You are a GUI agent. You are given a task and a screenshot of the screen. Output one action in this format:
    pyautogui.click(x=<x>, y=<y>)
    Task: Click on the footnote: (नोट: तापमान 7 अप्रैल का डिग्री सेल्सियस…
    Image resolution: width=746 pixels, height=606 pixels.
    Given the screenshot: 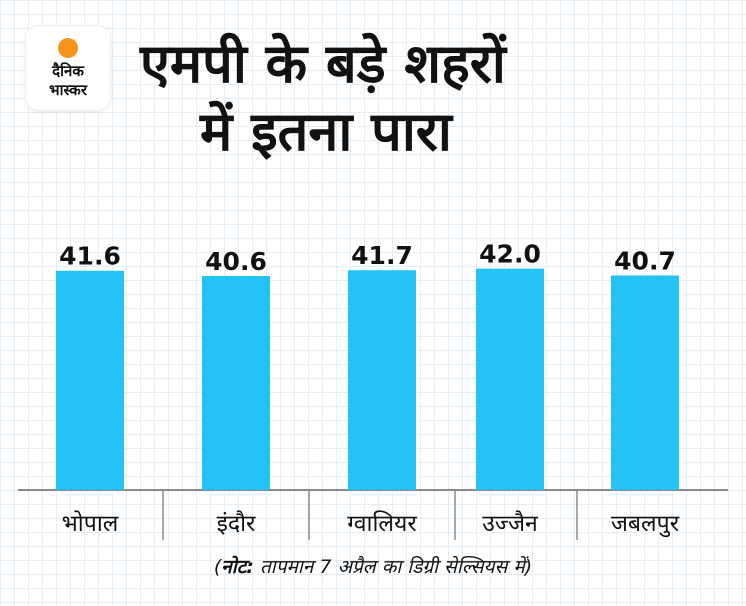 What is the action you would take?
    pyautogui.click(x=373, y=566)
    